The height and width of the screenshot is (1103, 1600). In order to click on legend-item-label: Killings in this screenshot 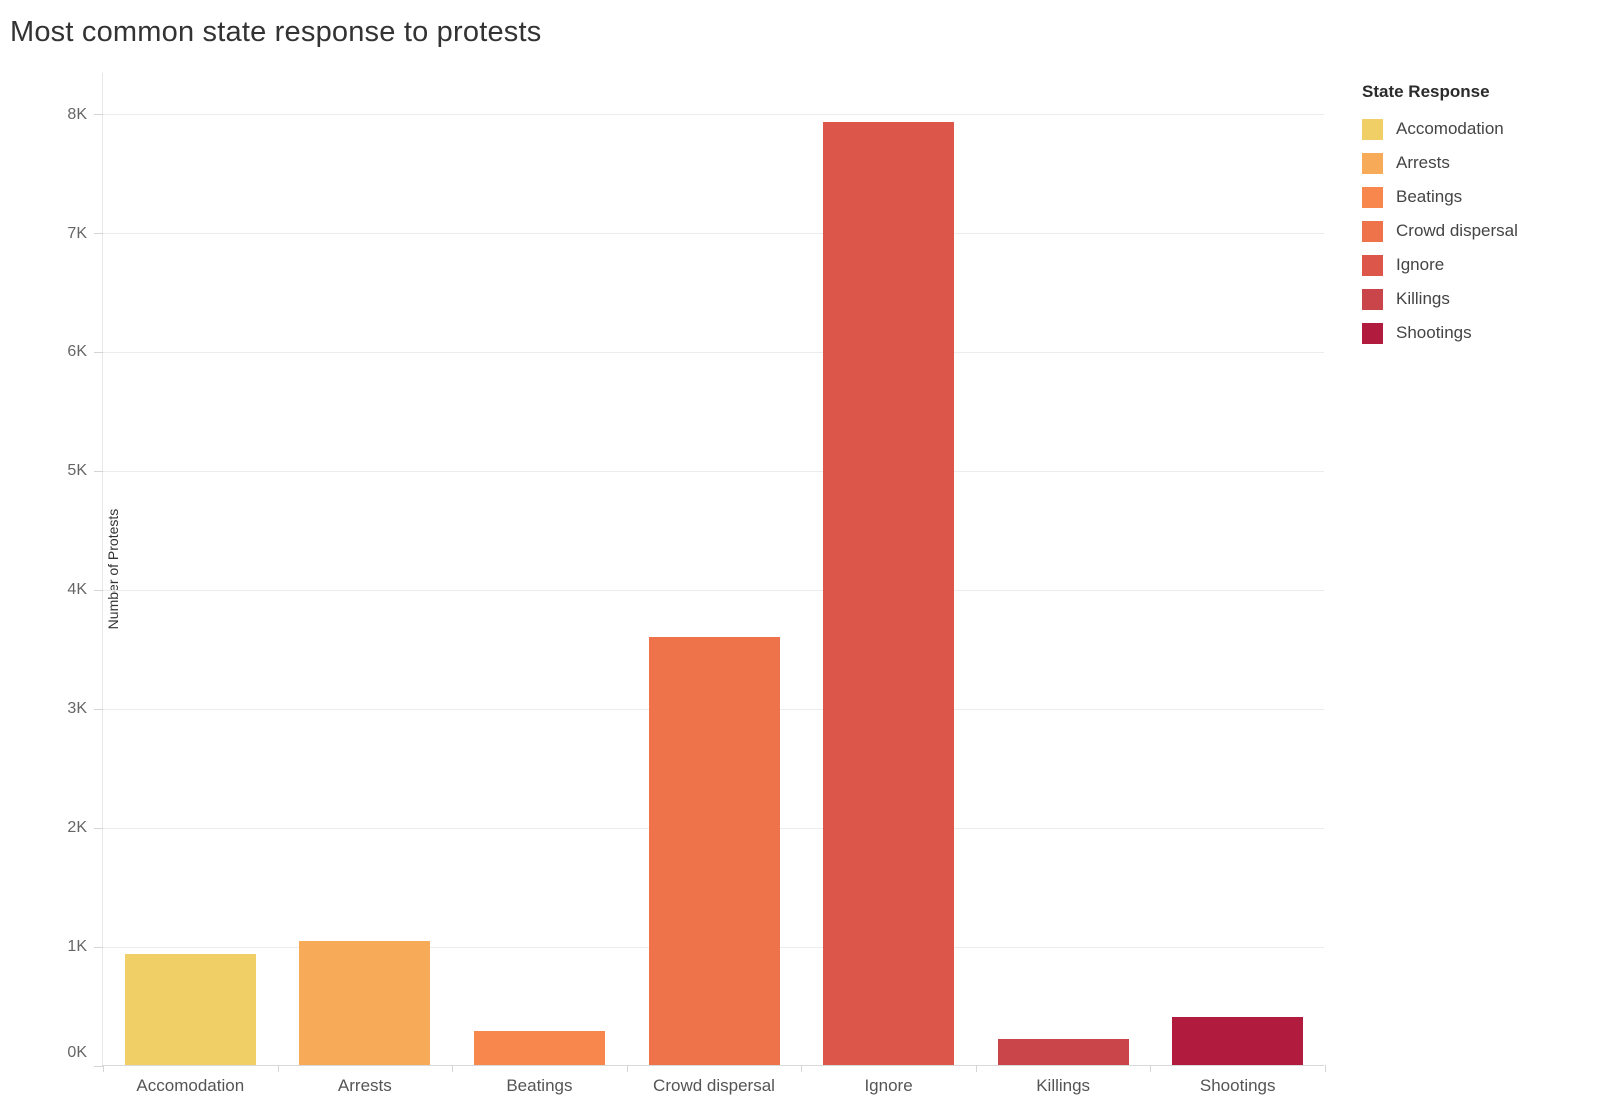, I will do `click(1423, 298)`.